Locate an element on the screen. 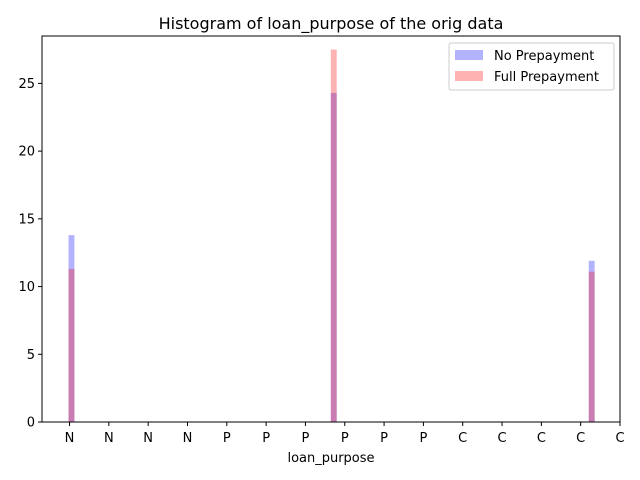 This screenshot has height=480, width=640. legend-label-no-prepayment: No Prepayment is located at coordinates (544, 56).